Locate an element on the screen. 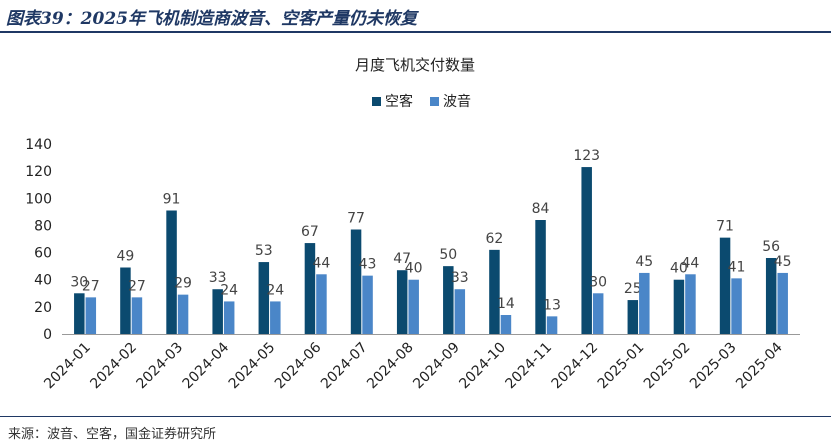  data-label-airbus: 47 is located at coordinates (402, 259).